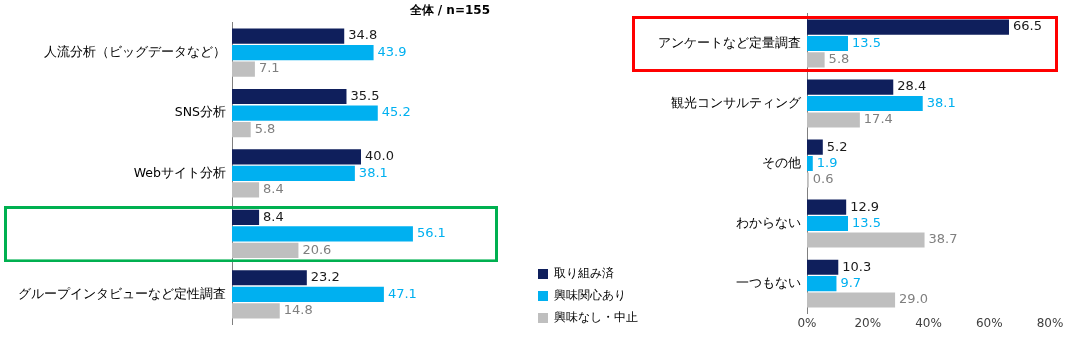 This screenshot has height=338, width=1080. I want to click on y-tick-label: SNS分析, so click(200, 112).